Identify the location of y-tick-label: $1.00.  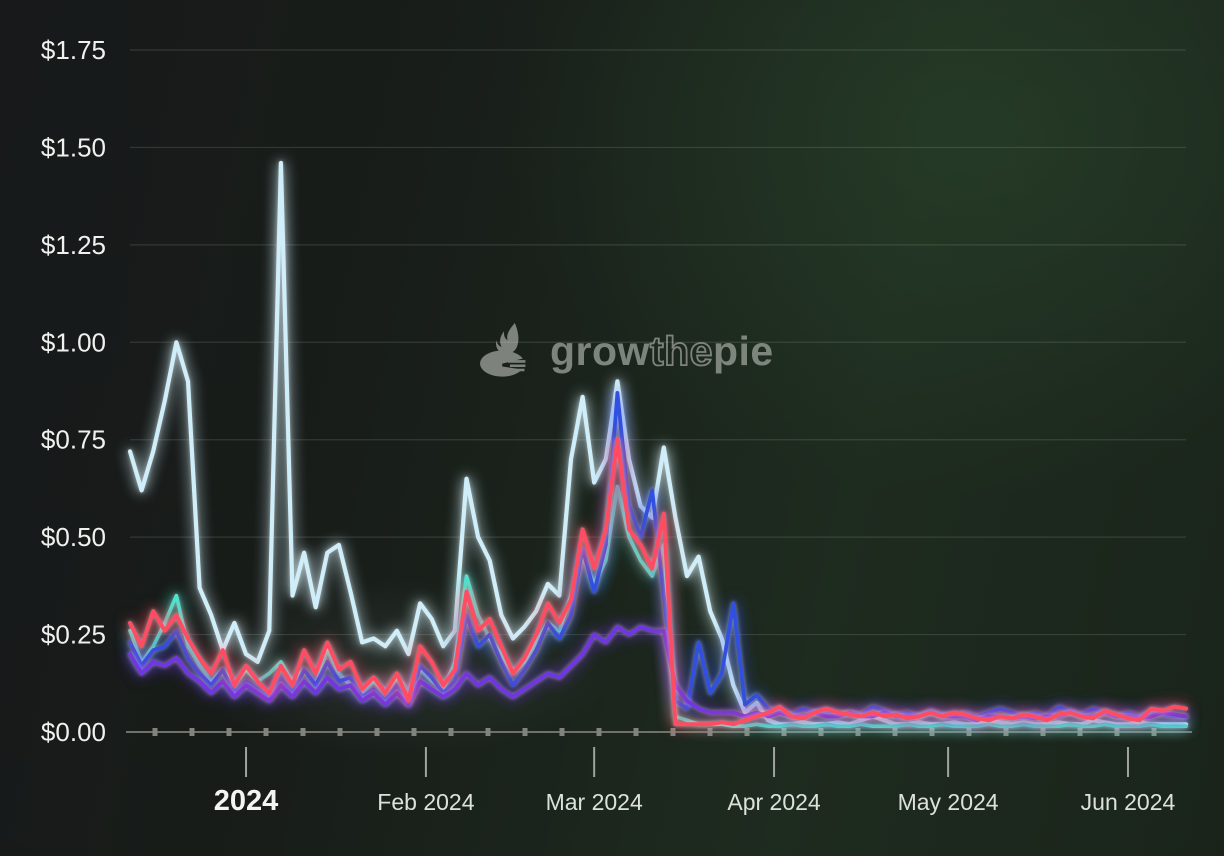
(73, 342).